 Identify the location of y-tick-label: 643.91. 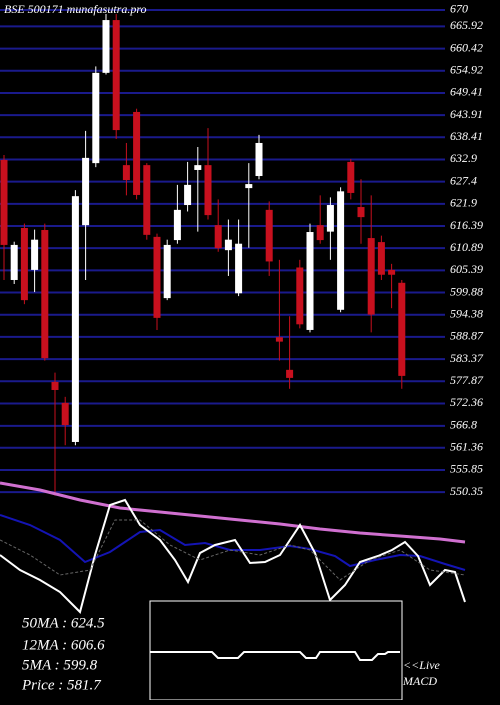
(466, 114).